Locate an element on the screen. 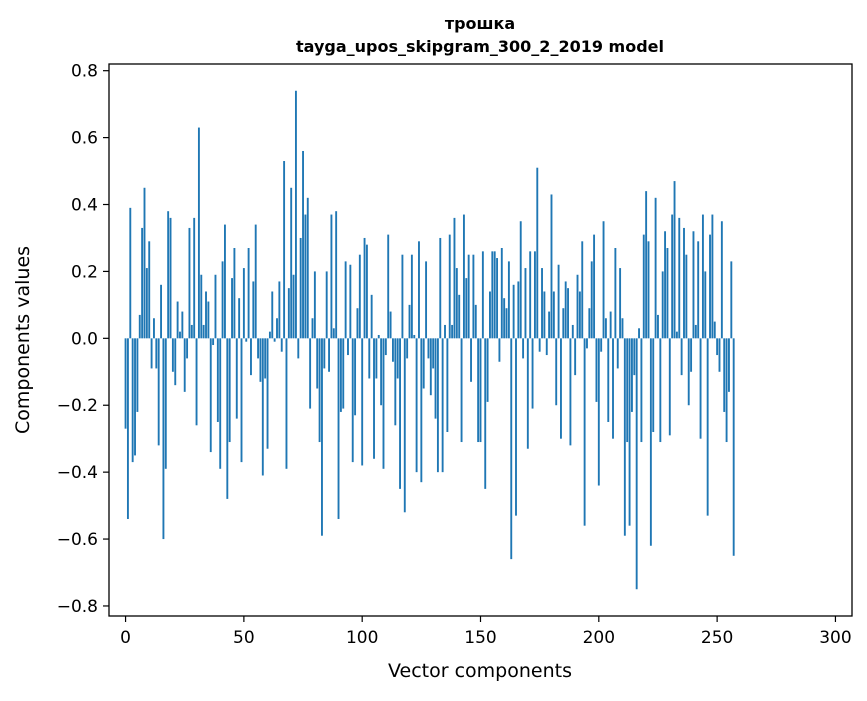  x-tick-label: 50 is located at coordinates (244, 638).